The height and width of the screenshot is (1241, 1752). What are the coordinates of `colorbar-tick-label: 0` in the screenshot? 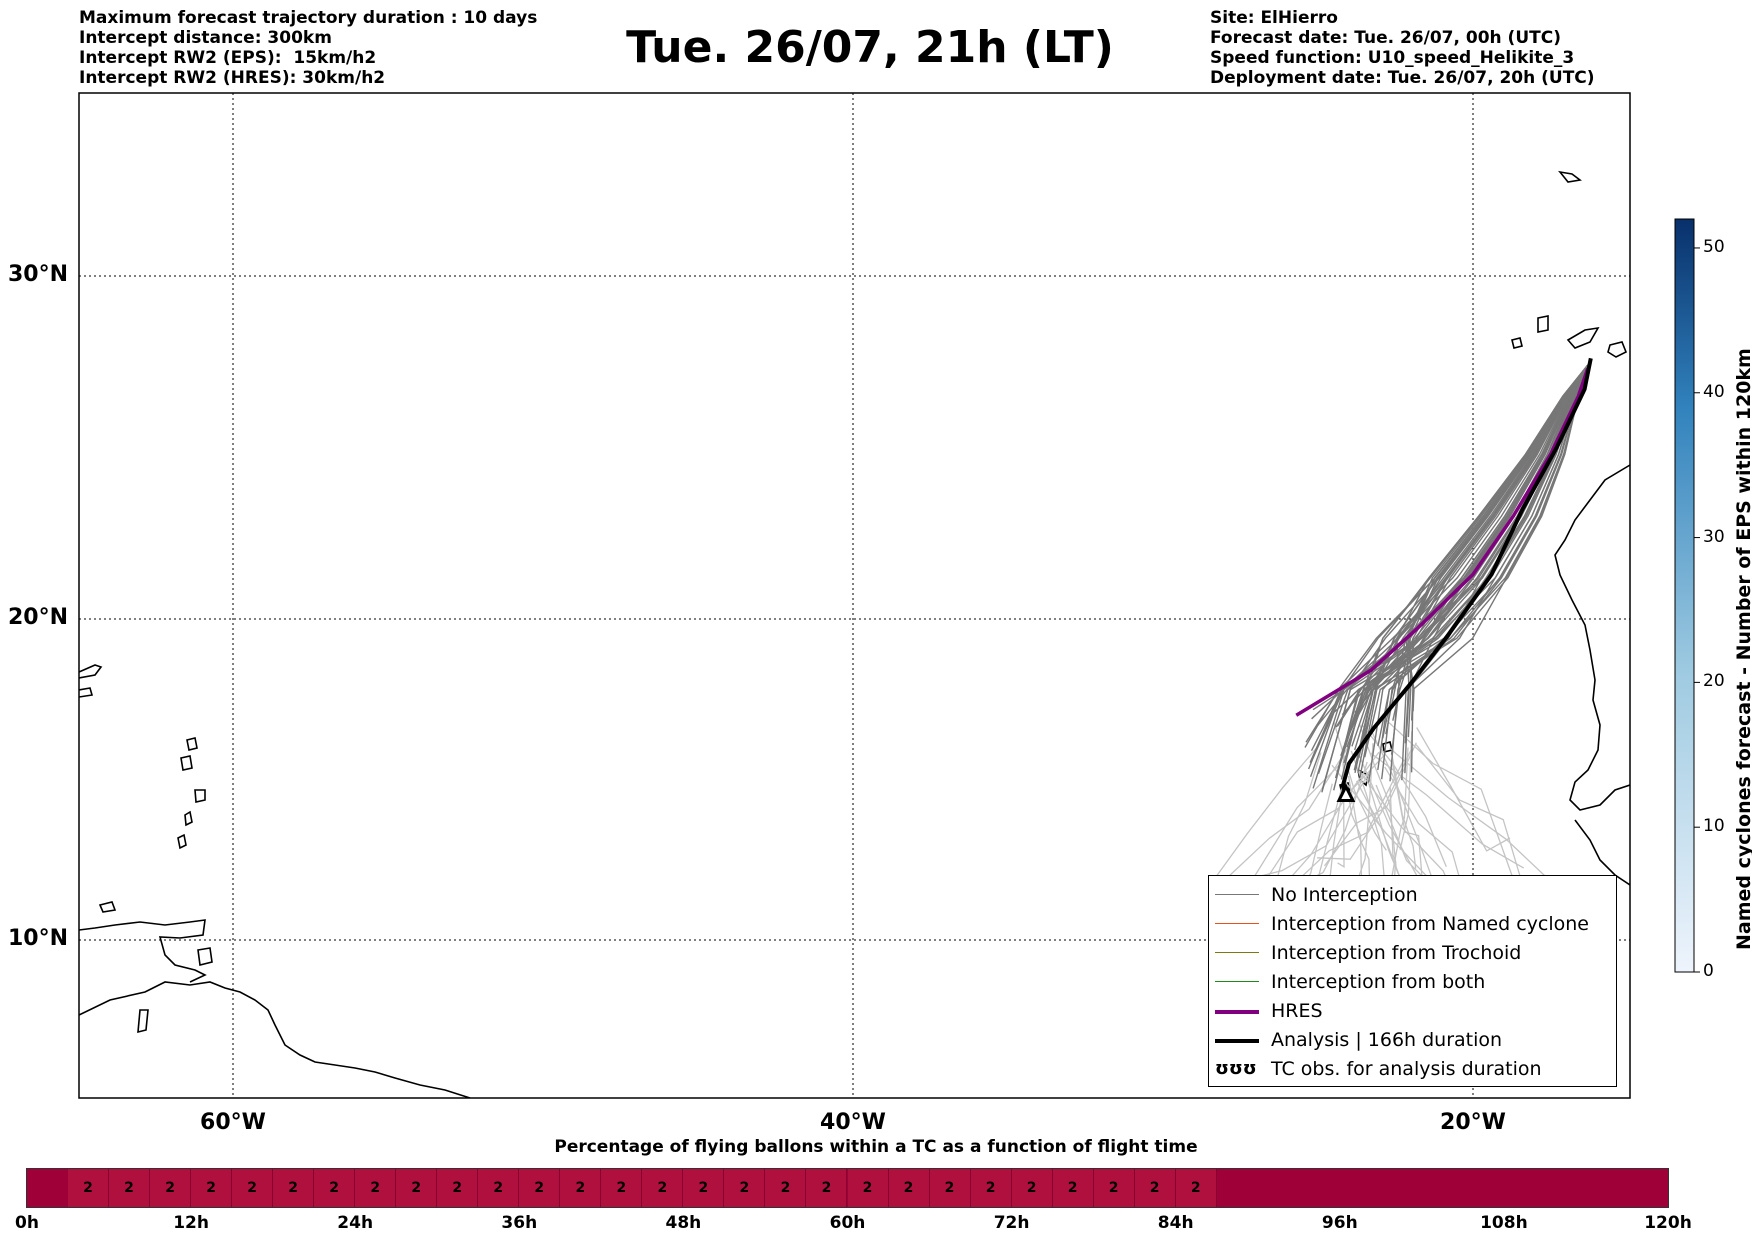 It's located at (1708, 971).